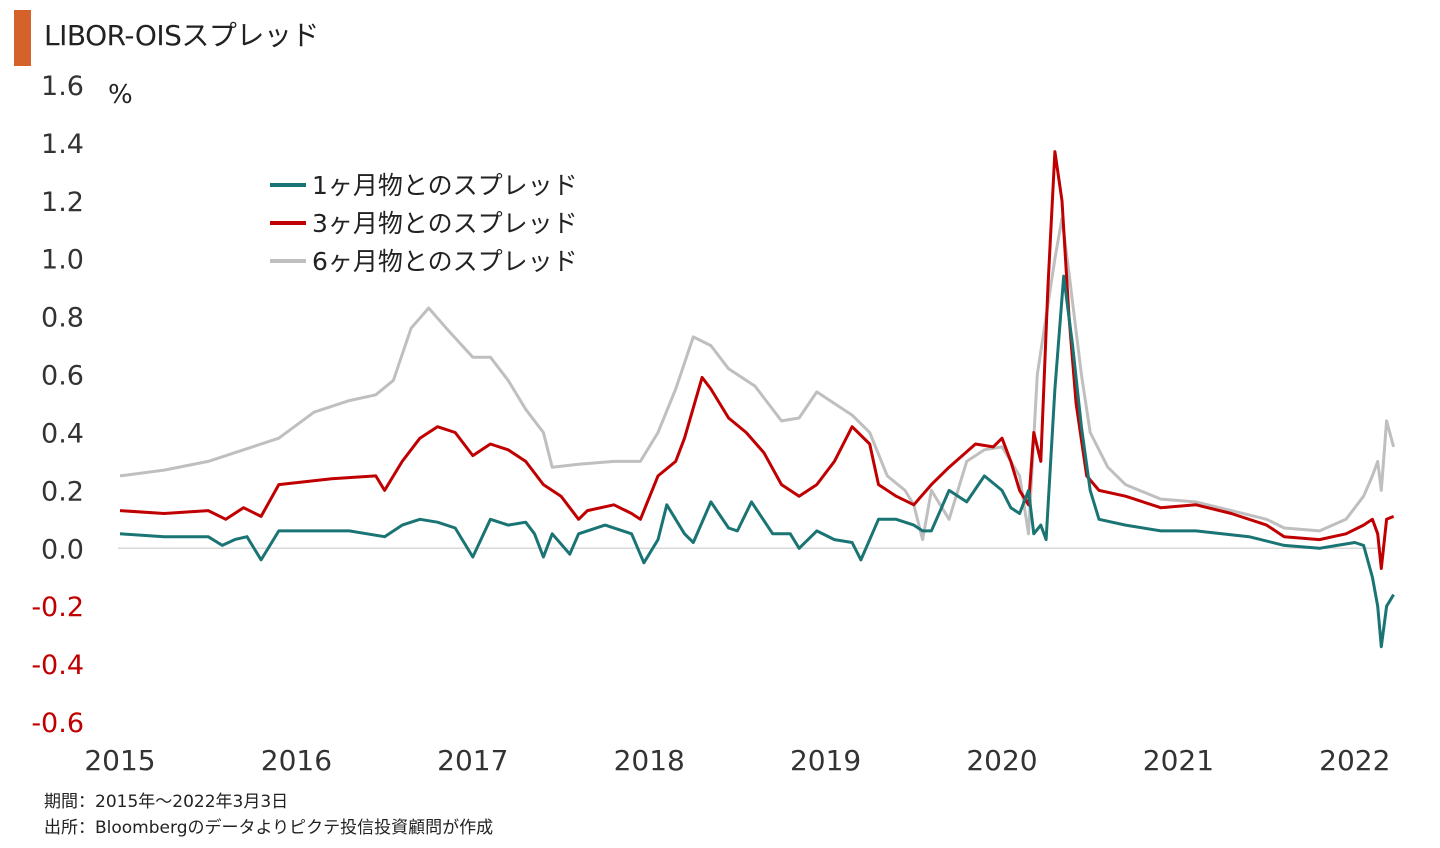  Describe the element at coordinates (1001, 760) in the screenshot. I see `x-tick-label: 2020` at that location.